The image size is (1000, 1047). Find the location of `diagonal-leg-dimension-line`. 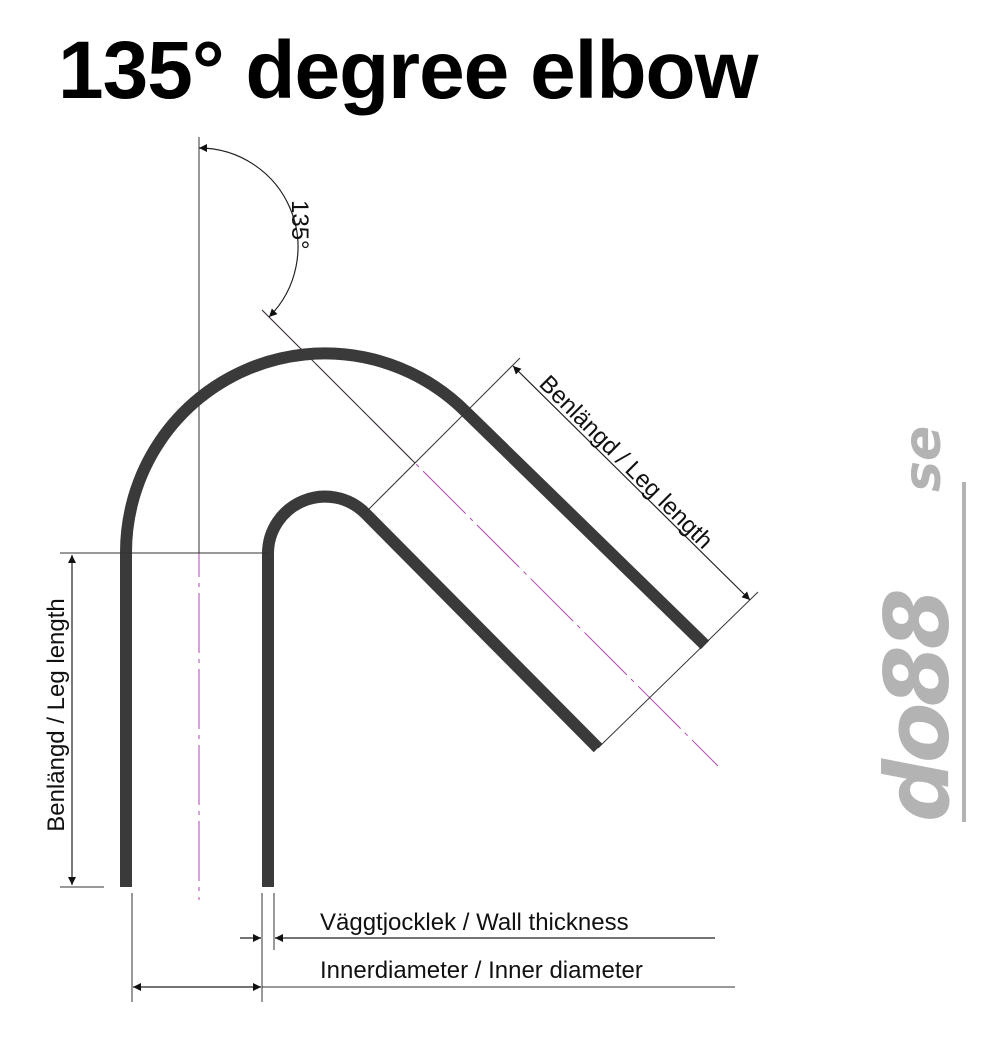

diagonal-leg-dimension-line is located at coordinates (631, 483).